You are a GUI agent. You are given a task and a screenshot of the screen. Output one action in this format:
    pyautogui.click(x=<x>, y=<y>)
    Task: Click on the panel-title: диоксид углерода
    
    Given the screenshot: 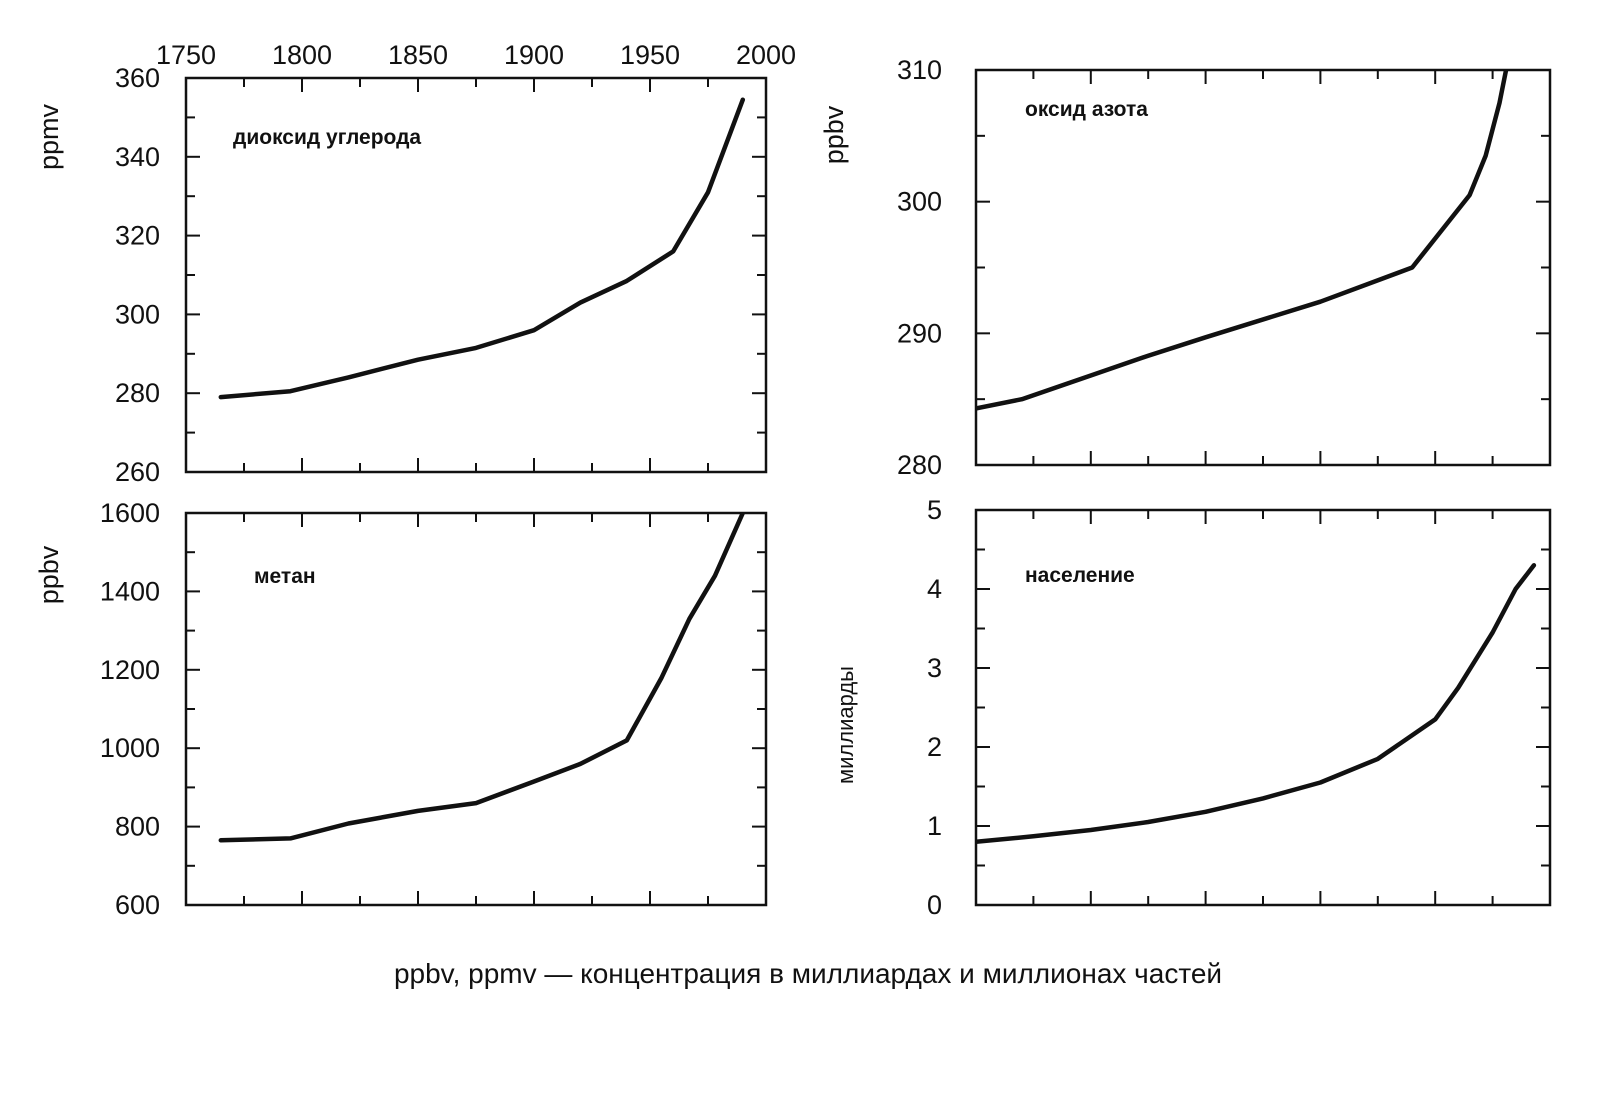 What is the action you would take?
    pyautogui.click(x=327, y=137)
    